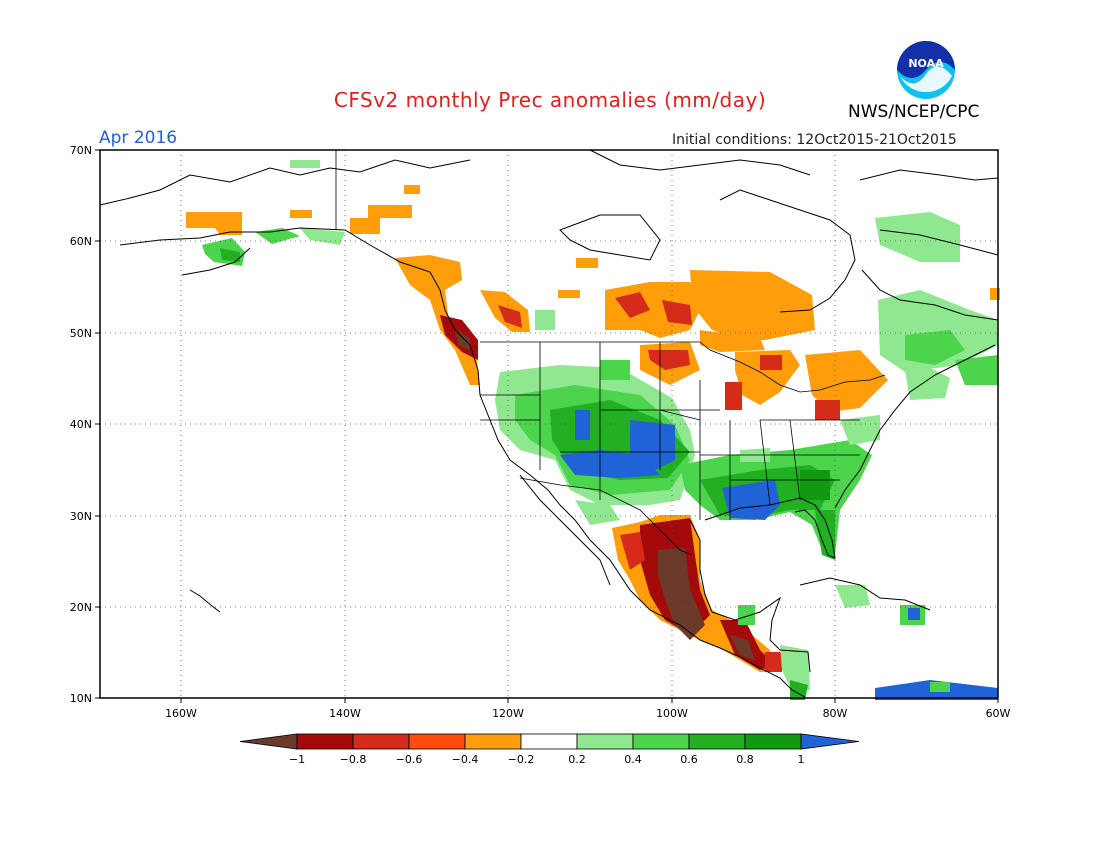 This screenshot has width=1100, height=850. I want to click on lat-label: 40N, so click(81, 424).